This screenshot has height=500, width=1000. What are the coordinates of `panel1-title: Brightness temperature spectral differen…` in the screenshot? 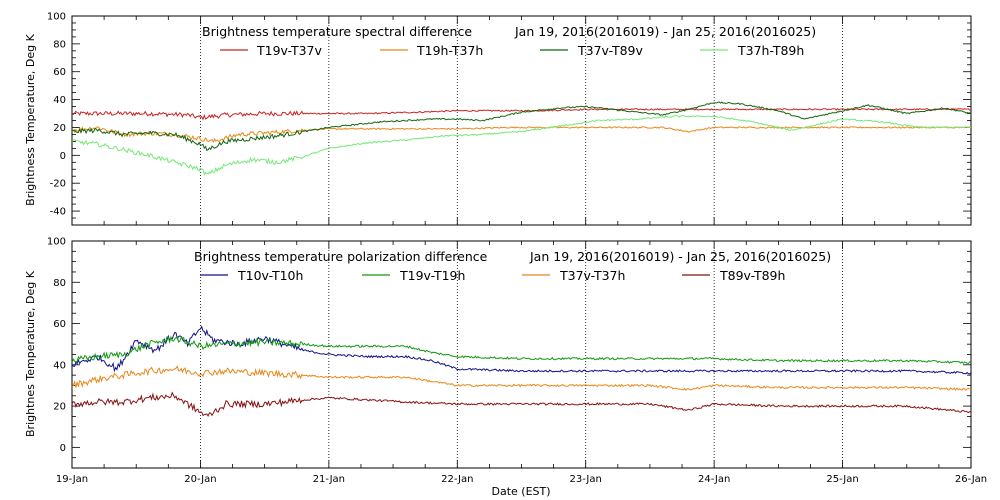 It's located at (337, 31).